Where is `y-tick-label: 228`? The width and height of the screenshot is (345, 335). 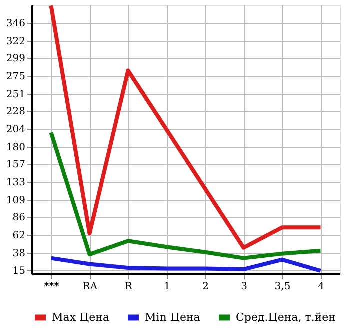
y-tick-label: 228 is located at coordinates (16, 112).